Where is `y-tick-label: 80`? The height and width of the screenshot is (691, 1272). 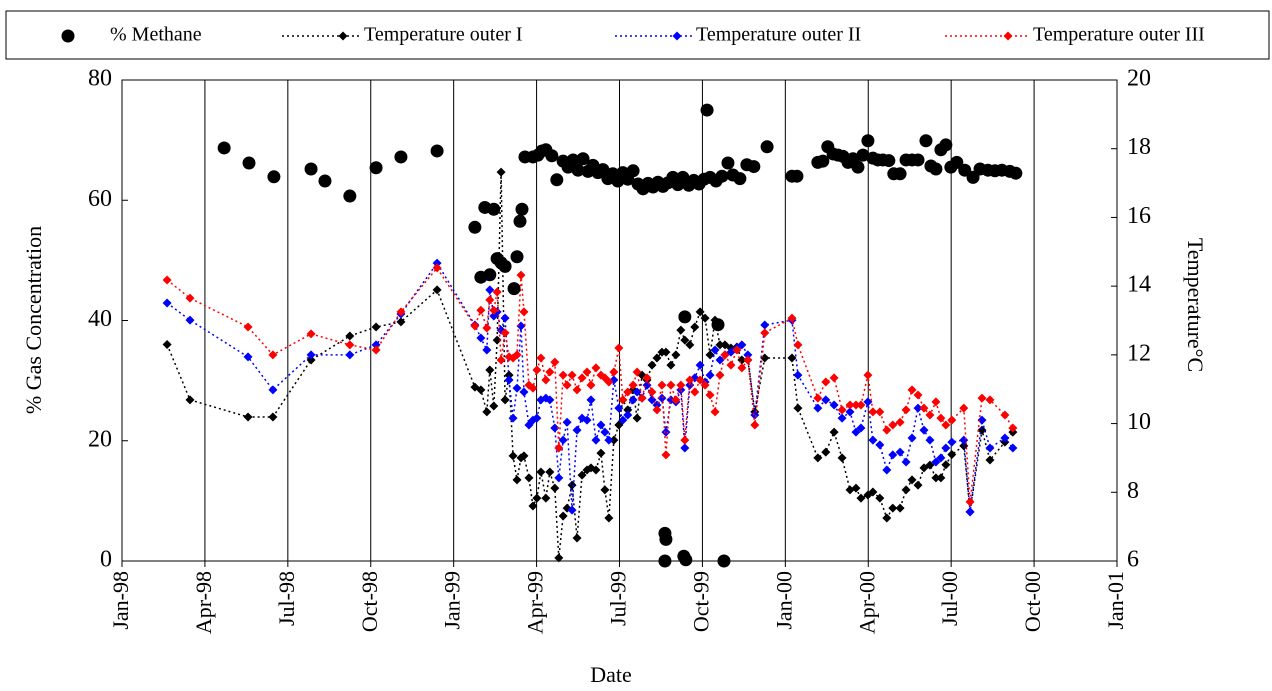
y-tick-label: 80 is located at coordinates (100, 79).